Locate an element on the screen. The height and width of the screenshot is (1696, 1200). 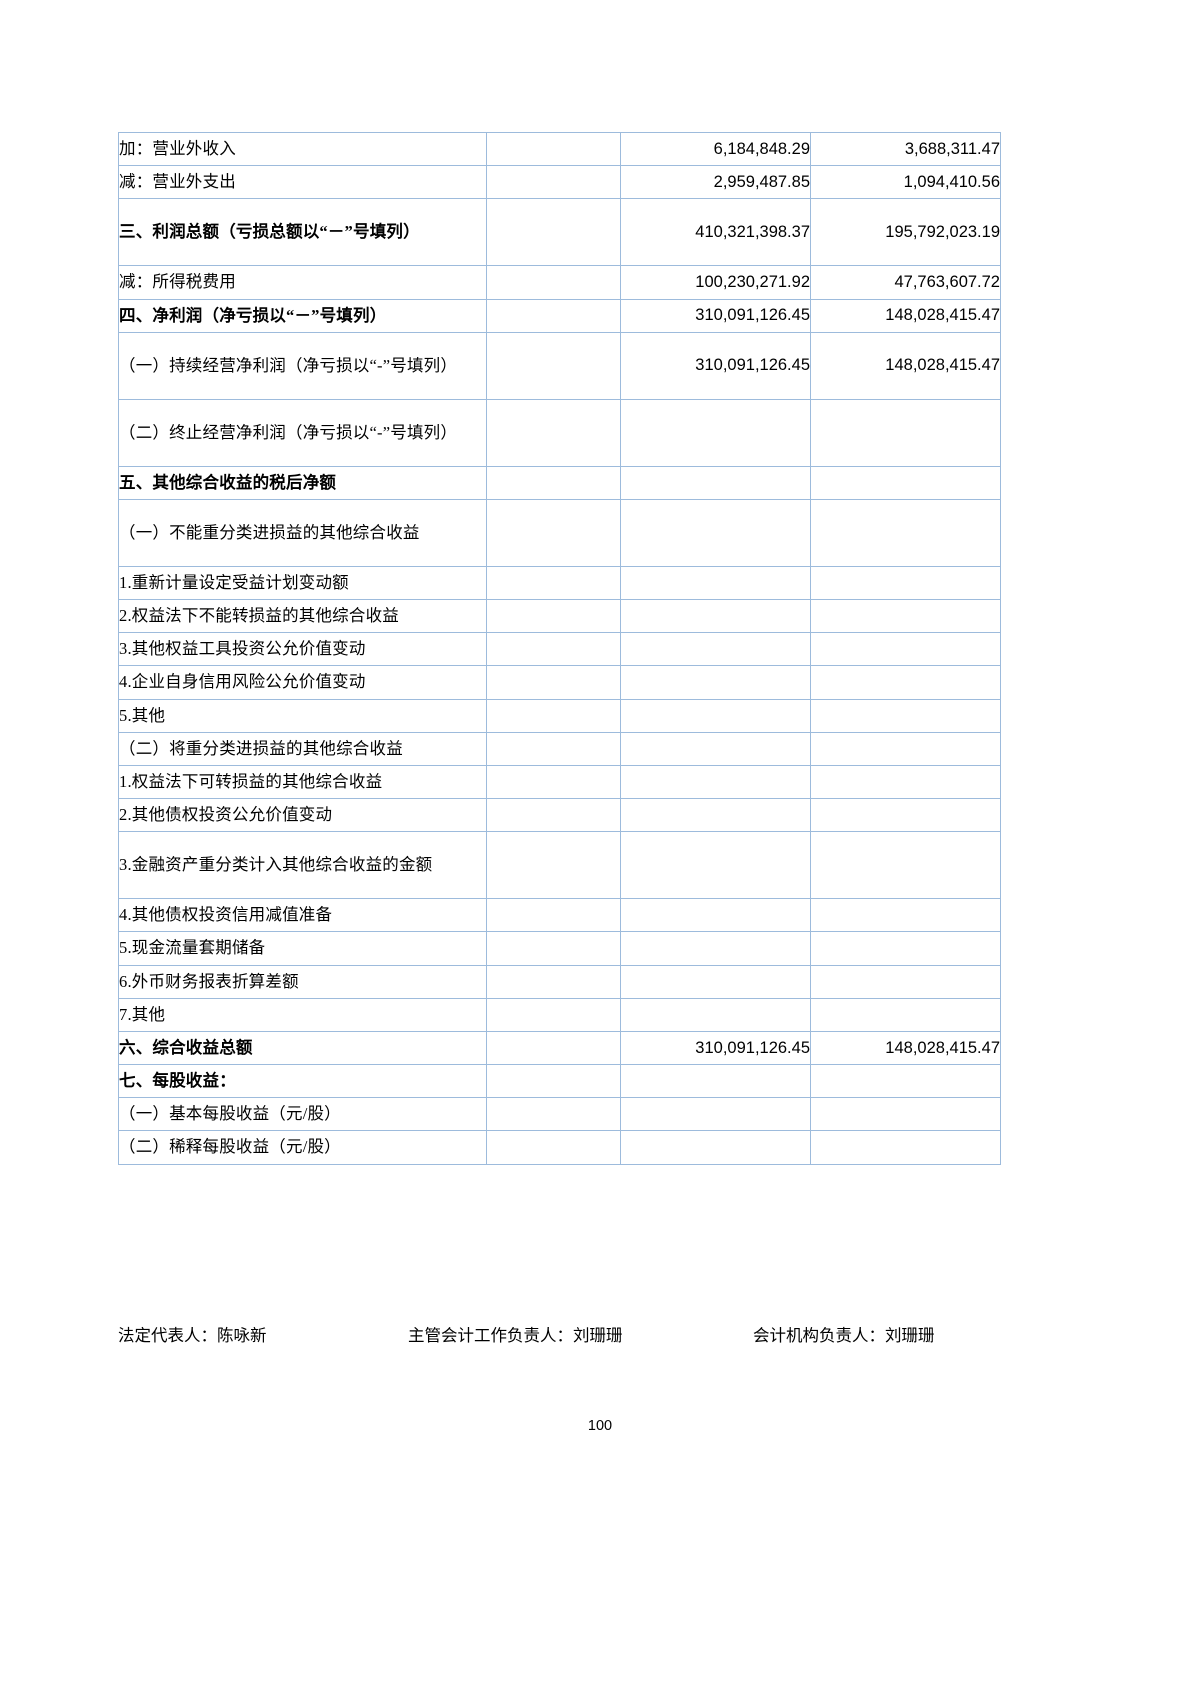
row-label: （二）稀释每股收益（元/股） is located at coordinates (302, 1147).